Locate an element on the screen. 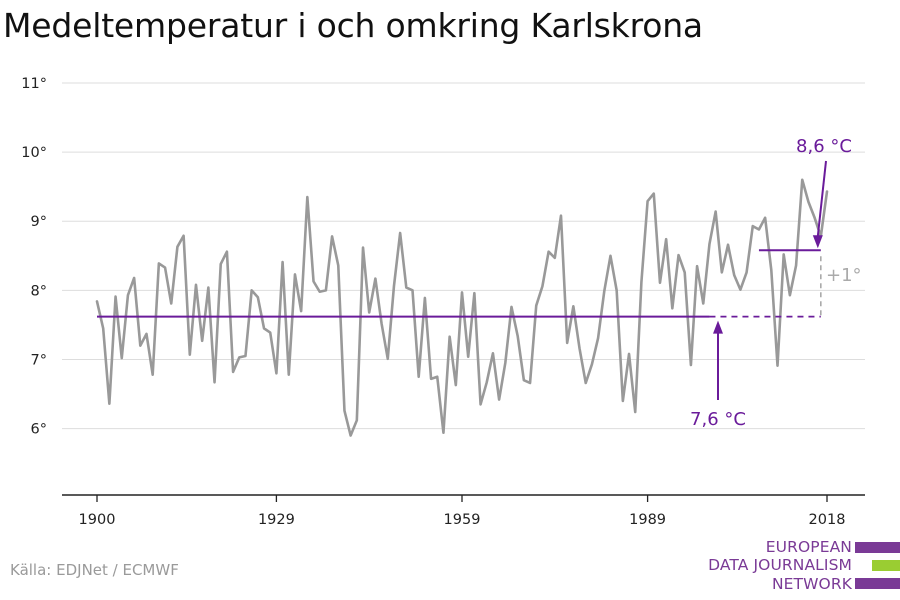  y-tick-label: 11° is located at coordinates (34, 84).